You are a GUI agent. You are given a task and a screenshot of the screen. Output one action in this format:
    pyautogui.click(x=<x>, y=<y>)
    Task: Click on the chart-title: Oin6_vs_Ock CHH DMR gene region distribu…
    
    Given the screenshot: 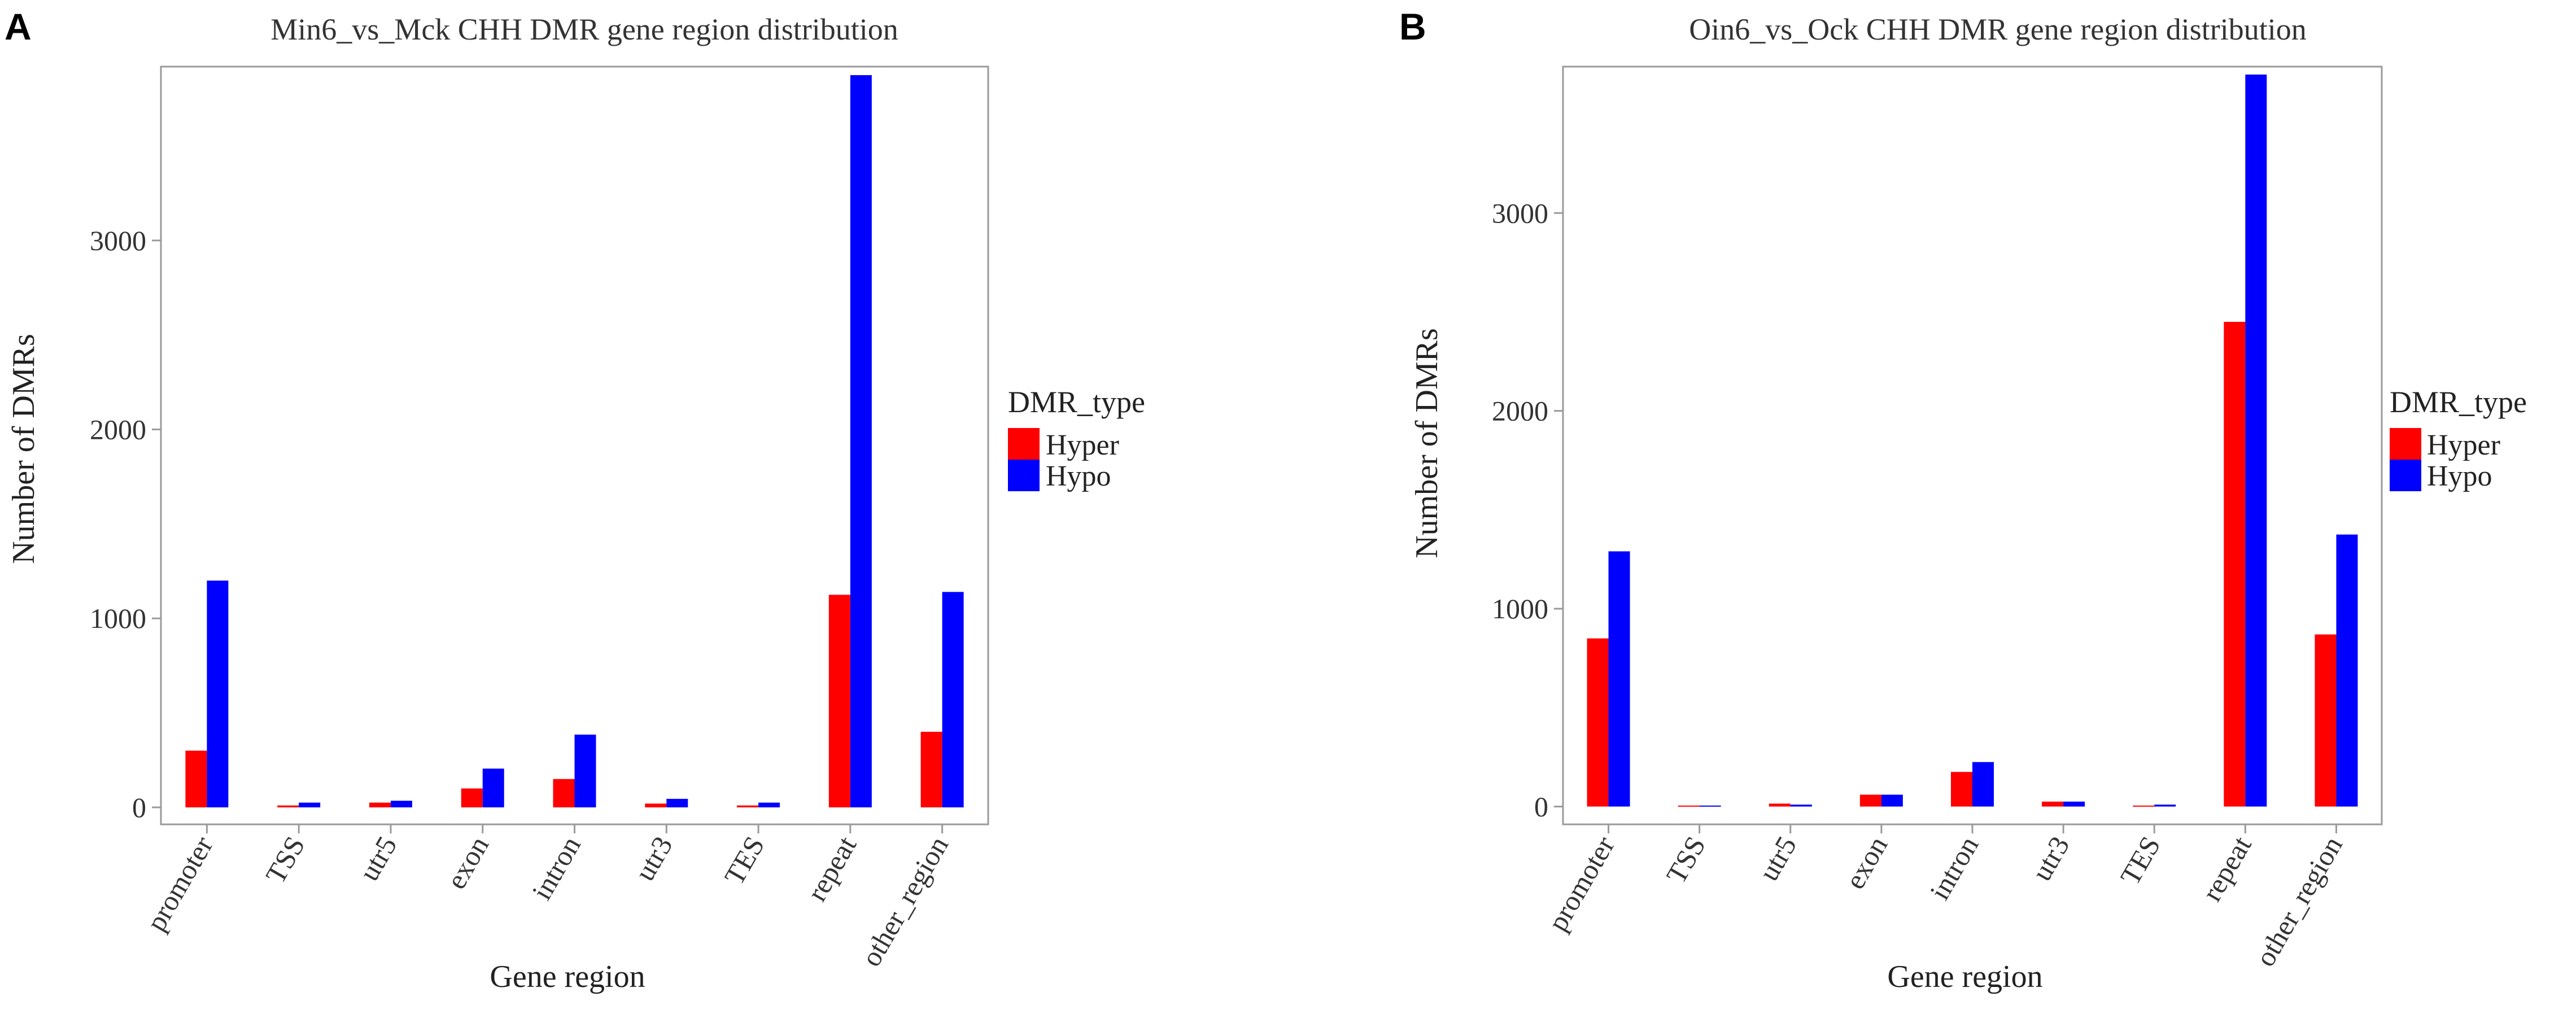 What is the action you would take?
    pyautogui.click(x=1998, y=29)
    